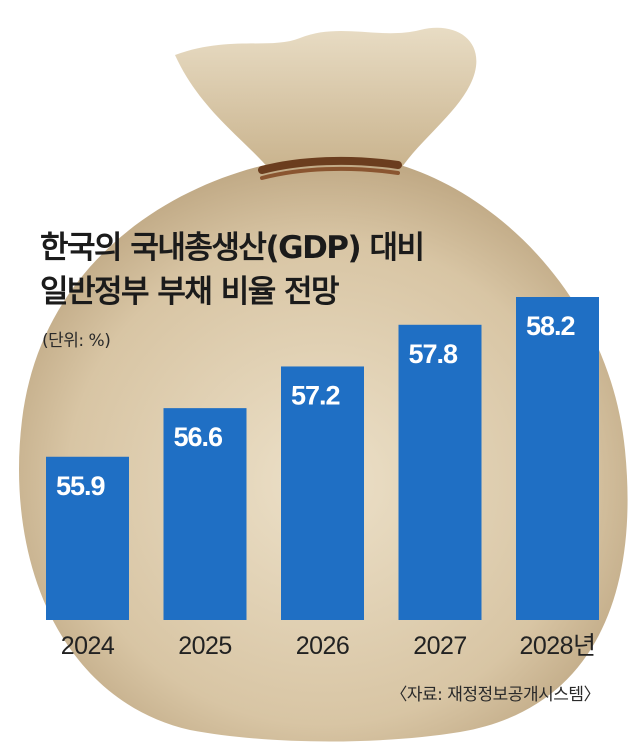 The image size is (640, 747). Describe the element at coordinates (88, 646) in the screenshot. I see `x-tick-label: 2024` at that location.